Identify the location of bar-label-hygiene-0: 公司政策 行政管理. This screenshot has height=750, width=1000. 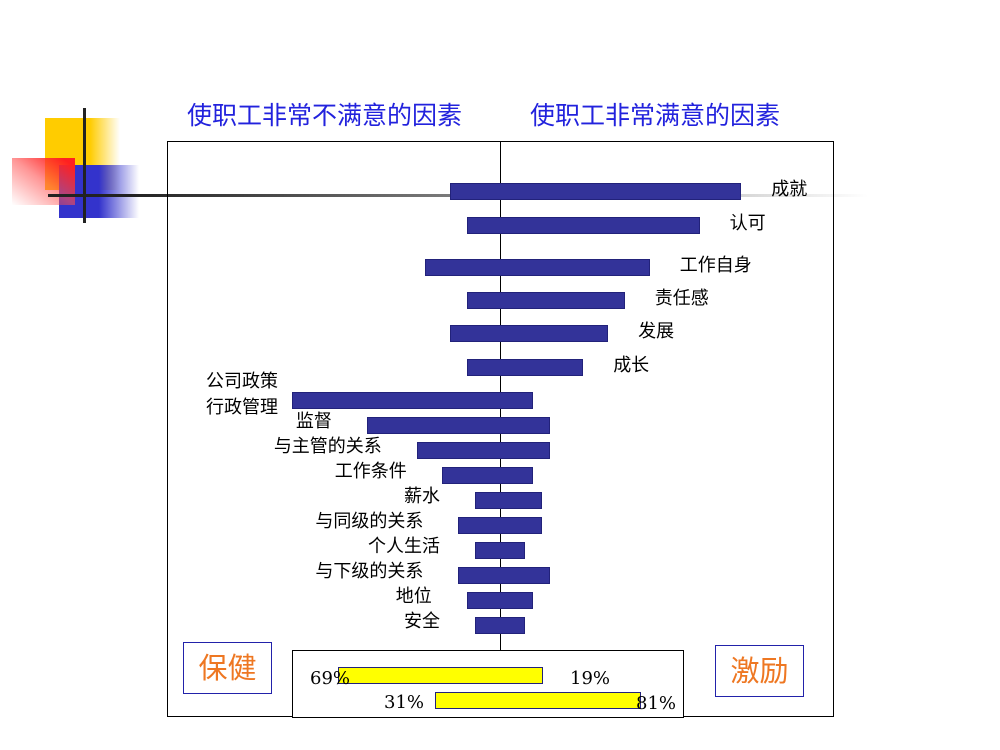
(242, 394).